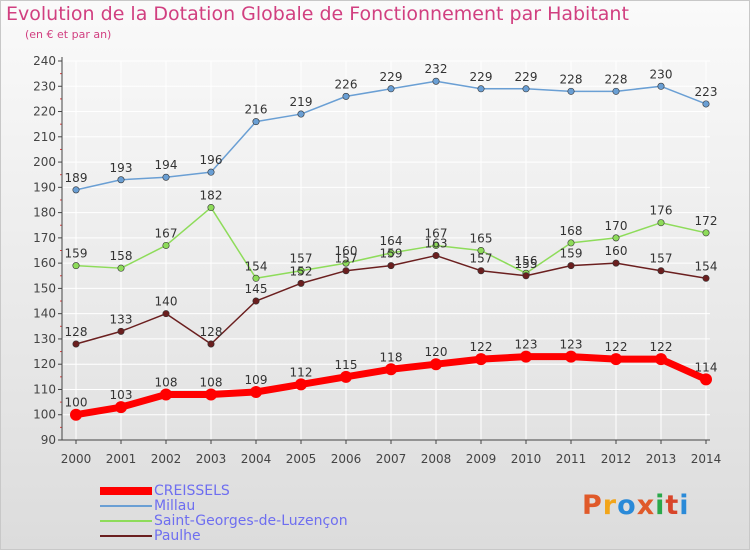 The width and height of the screenshot is (750, 550). I want to click on data-label: 228, so click(616, 79).